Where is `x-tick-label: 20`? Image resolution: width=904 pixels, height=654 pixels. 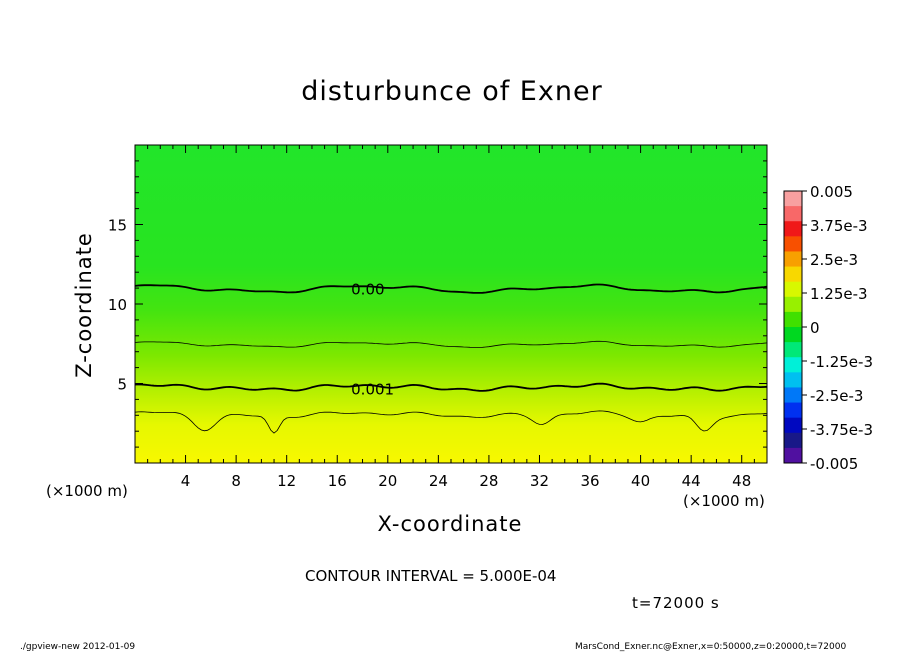
x-tick-label: 20 is located at coordinates (387, 481).